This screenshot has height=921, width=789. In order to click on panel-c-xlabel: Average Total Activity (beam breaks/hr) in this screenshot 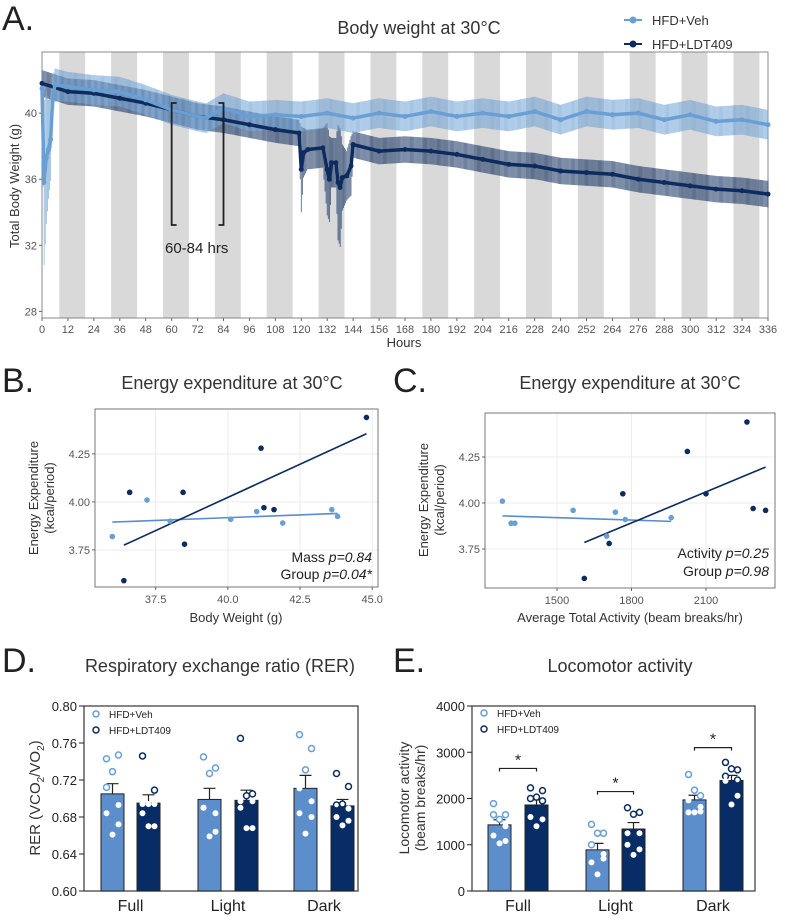, I will do `click(630, 617)`.